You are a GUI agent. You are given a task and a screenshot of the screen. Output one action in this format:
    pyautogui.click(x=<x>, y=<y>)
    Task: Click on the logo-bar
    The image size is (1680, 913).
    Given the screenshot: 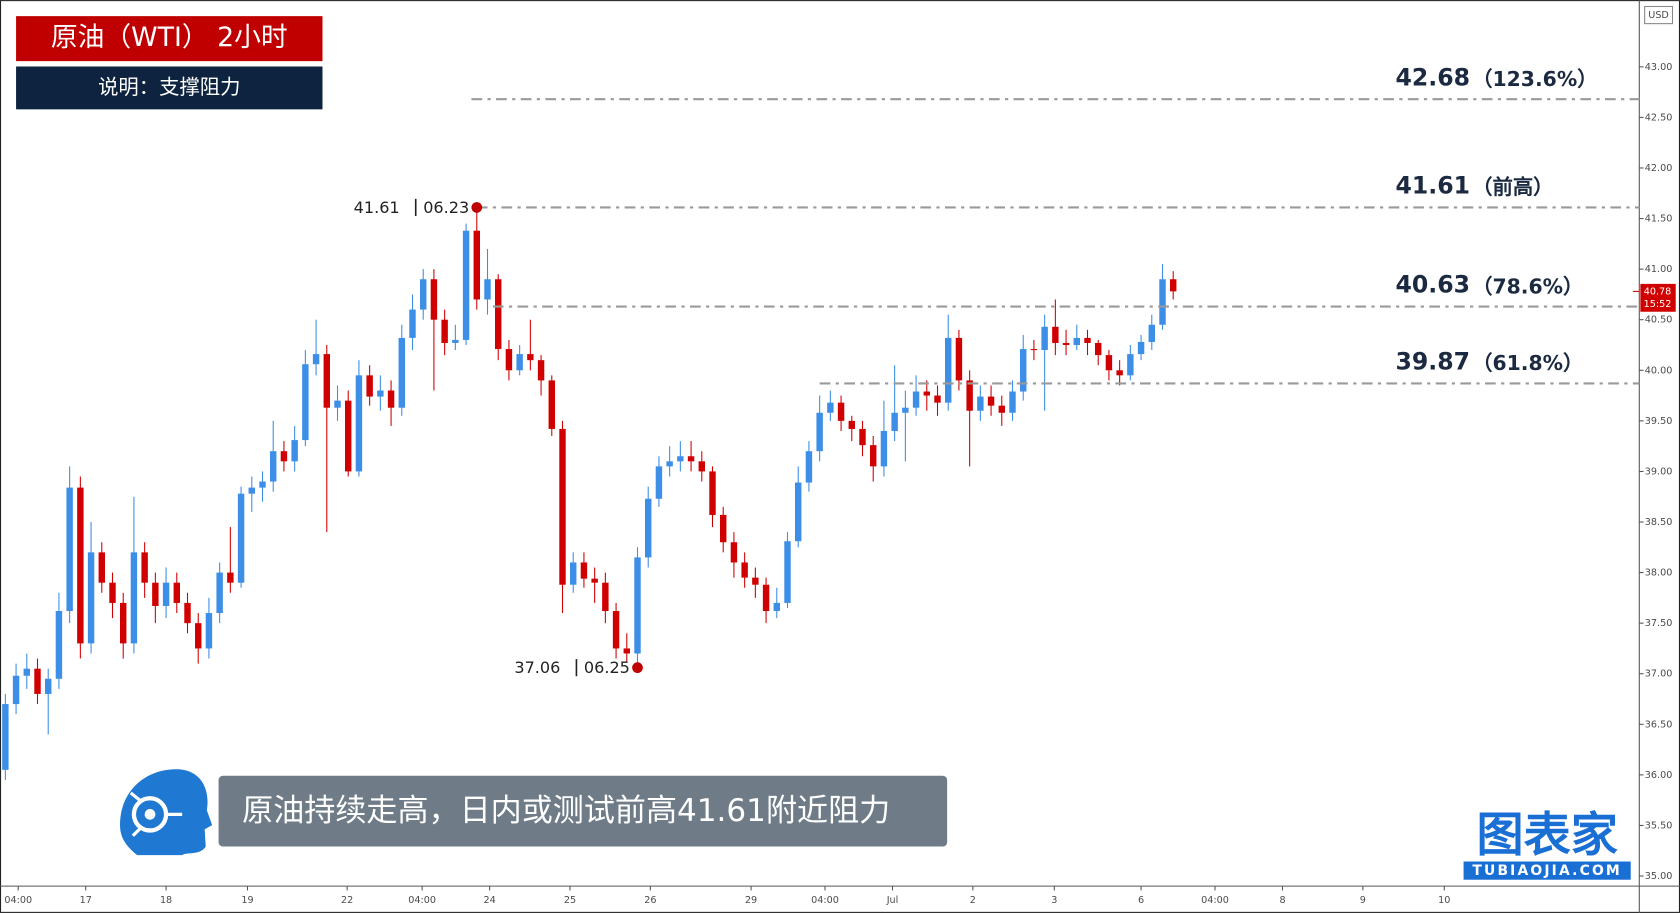 What is the action you would take?
    pyautogui.click(x=1547, y=870)
    